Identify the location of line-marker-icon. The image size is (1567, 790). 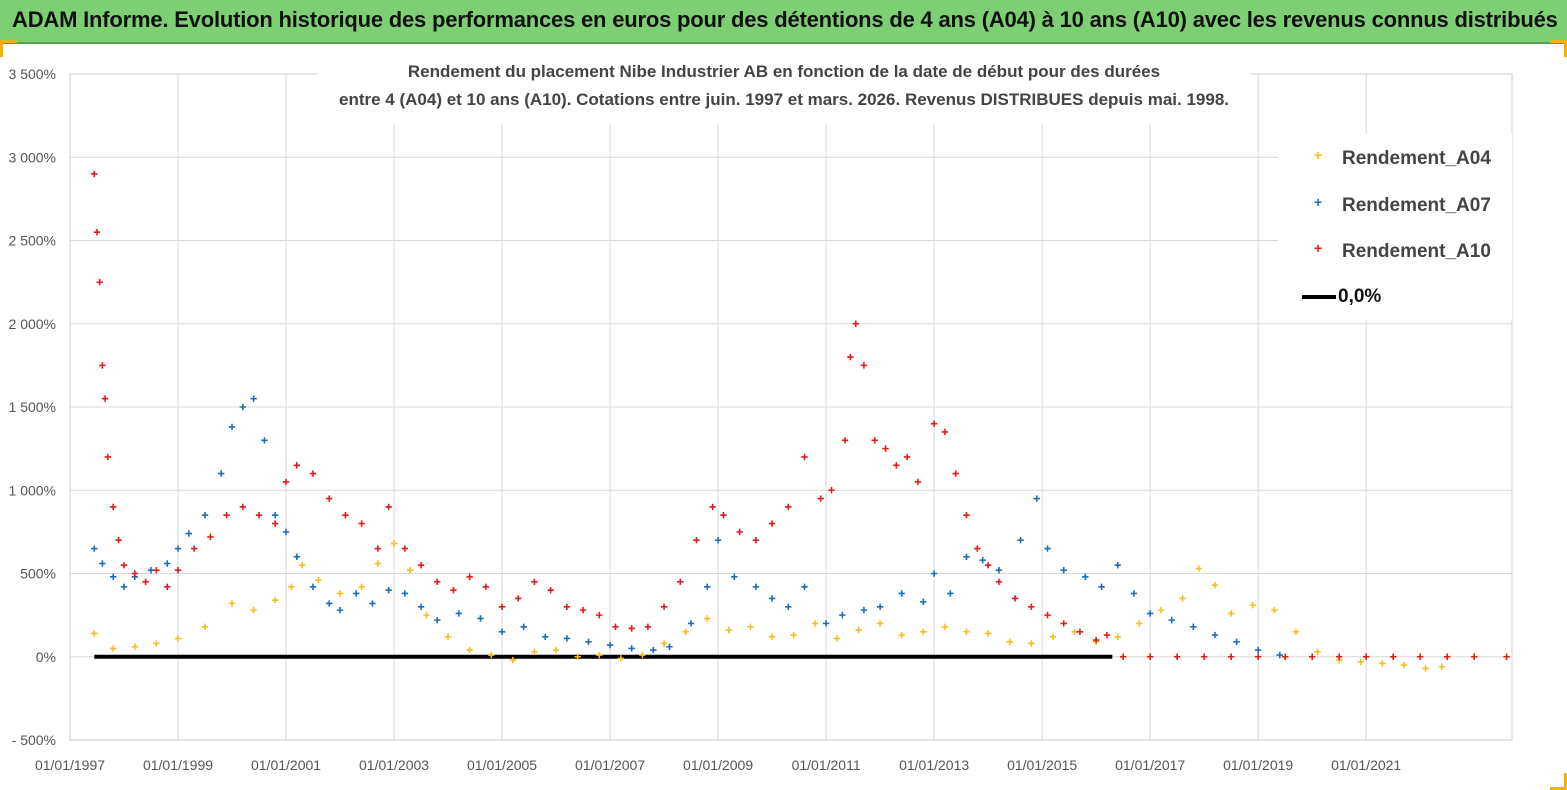
(1319, 297).